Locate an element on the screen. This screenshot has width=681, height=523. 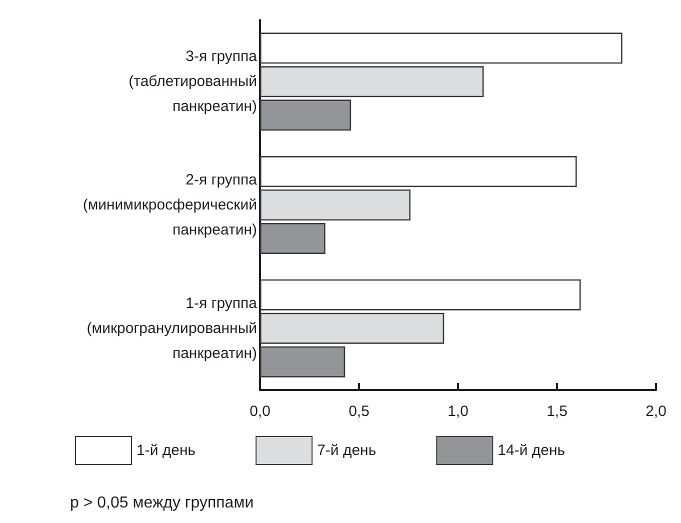
legend-label: 14-й день is located at coordinates (532, 450).